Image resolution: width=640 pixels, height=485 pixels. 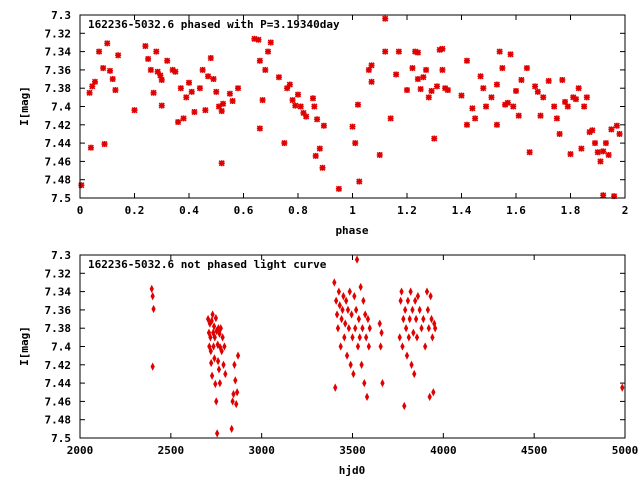 I want to click on unphased-x-axis-label: hjd0, so click(x=352, y=470).